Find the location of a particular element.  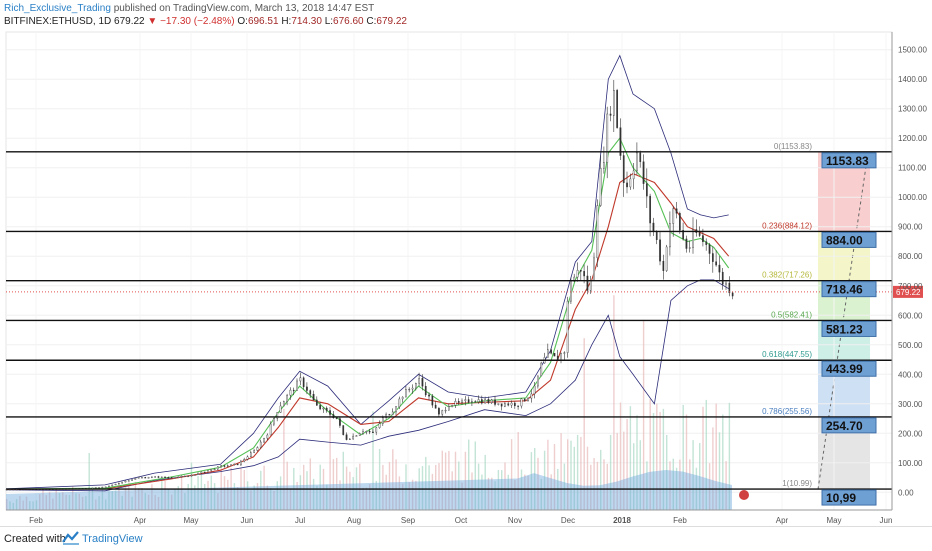

x-tick-label: Sep is located at coordinates (408, 520).